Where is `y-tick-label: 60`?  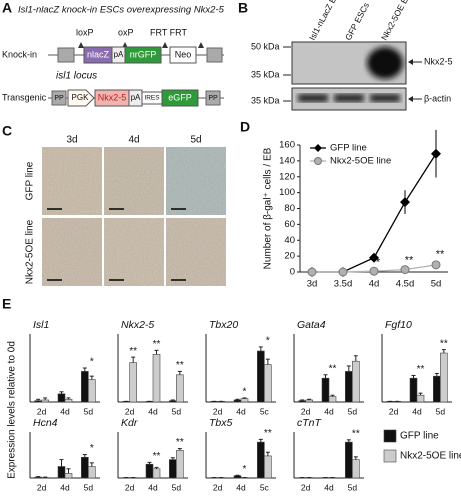 y-tick-label: 60 is located at coordinates (289, 224).